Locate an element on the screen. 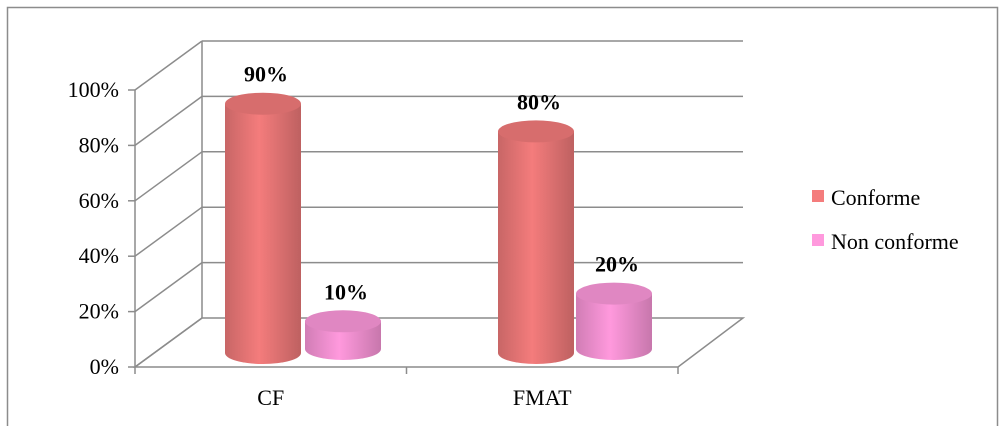 The height and width of the screenshot is (426, 1003). y-tick-label: 0% is located at coordinates (104, 366).